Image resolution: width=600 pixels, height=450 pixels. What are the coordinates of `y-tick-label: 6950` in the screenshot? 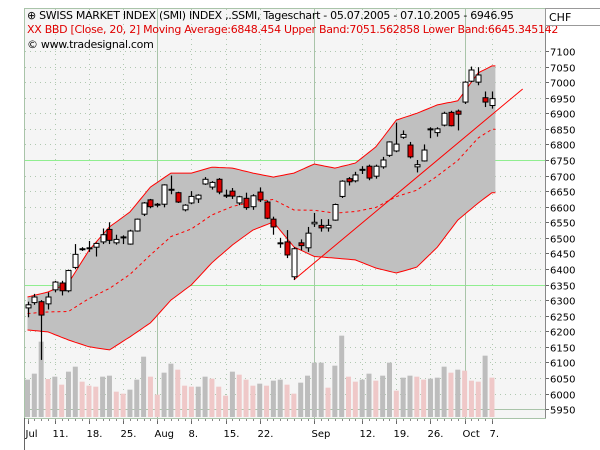 It's located at (562, 100).